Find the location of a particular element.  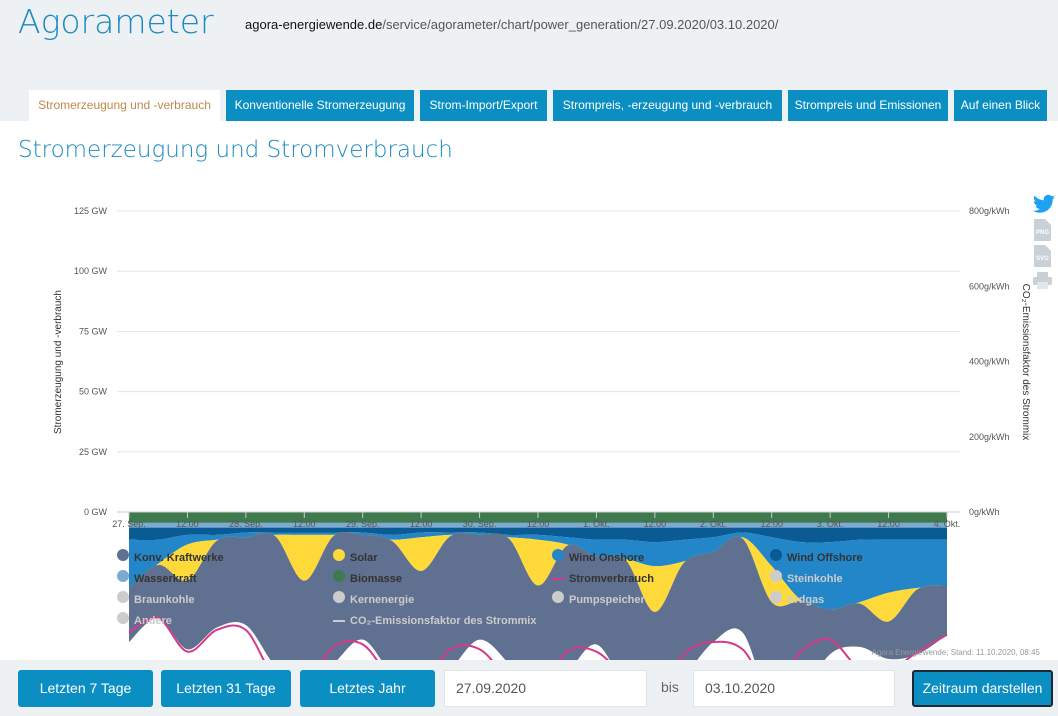

area-wasserkraft is located at coordinates (538, 525).